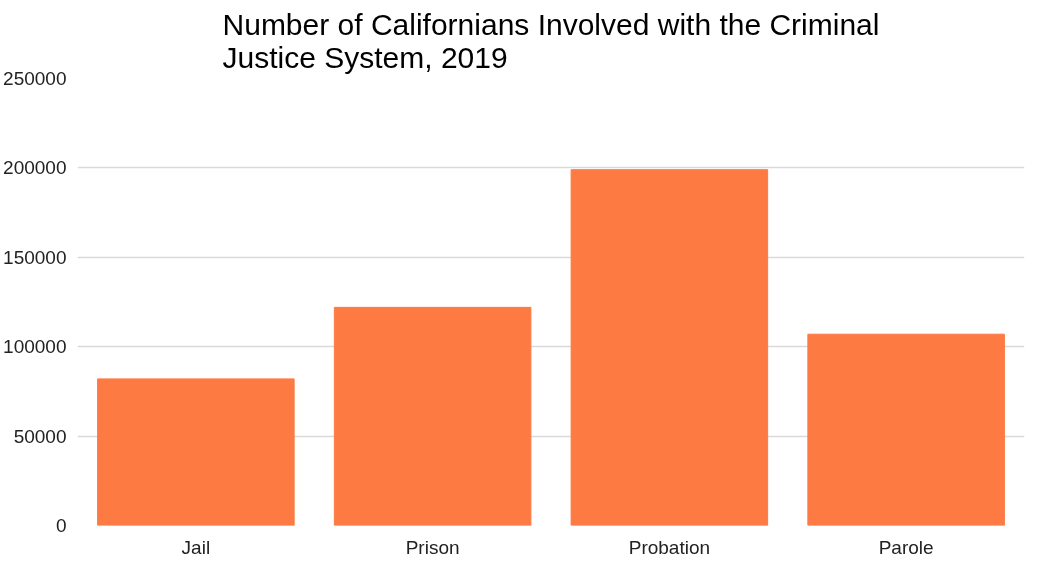 Image resolution: width=1048 pixels, height=566 pixels. What do you see at coordinates (196, 547) in the screenshot?
I see `x-tick-label: Jail` at bounding box center [196, 547].